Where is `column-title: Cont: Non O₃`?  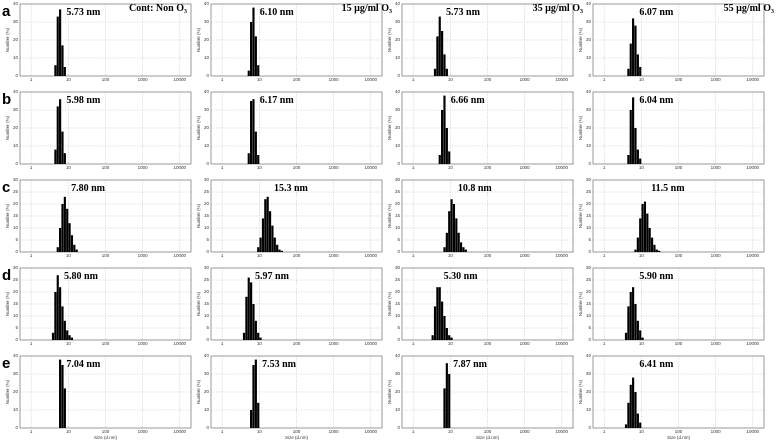 column-title: Cont: Non O₃ is located at coordinates (158, 8).